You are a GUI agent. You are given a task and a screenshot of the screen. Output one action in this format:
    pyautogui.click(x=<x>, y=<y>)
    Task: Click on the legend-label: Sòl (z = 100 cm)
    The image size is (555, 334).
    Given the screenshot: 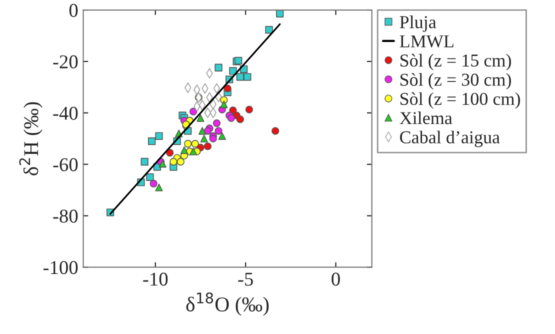 What is the action you would take?
    pyautogui.click(x=460, y=100)
    